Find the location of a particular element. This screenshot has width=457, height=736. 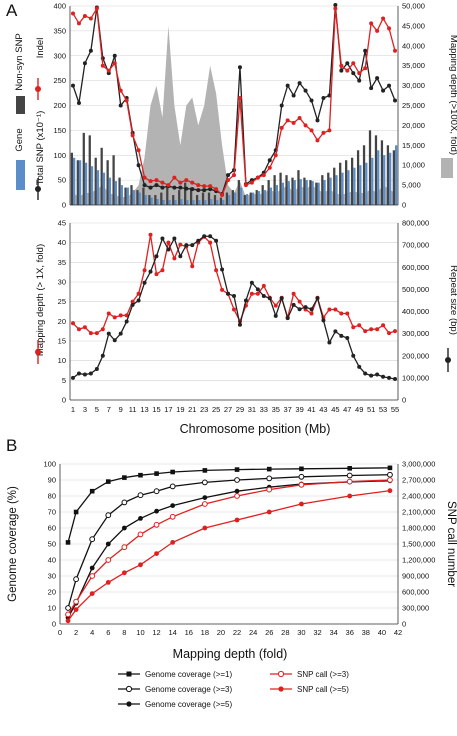

legend-total-snp-label: Total SNP (x10⁻¹) is located at coordinates (40, 148).